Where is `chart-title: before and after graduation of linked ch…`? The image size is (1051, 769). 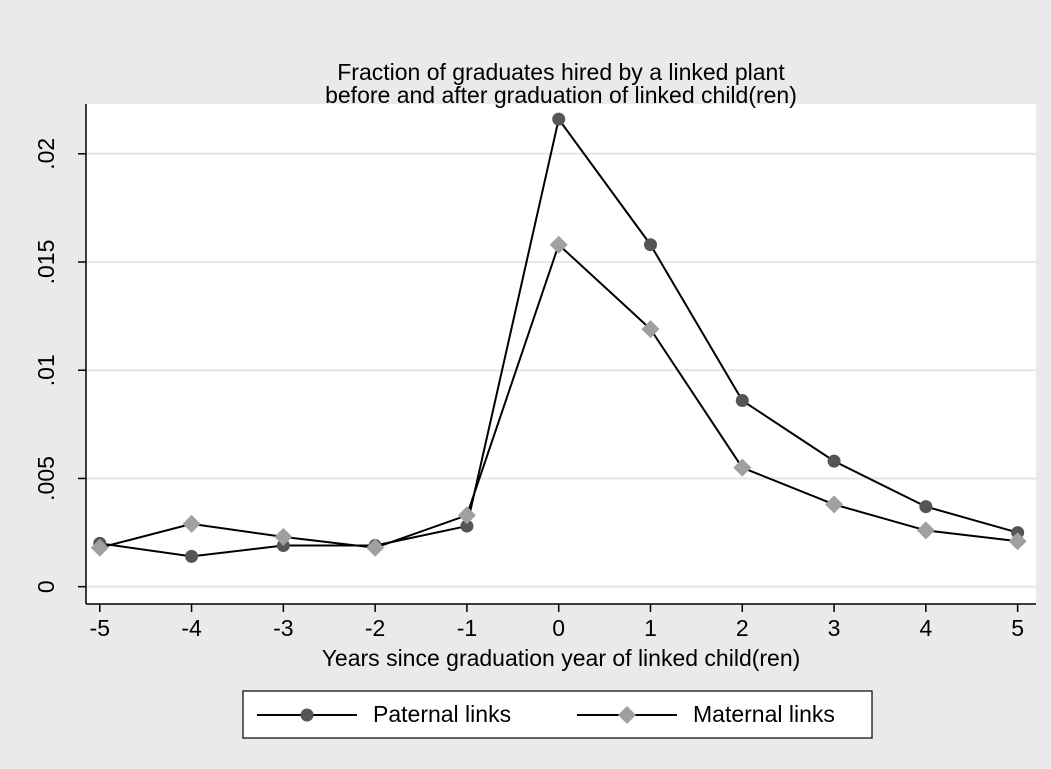 chart-title: before and after graduation of linked ch… is located at coordinates (561, 95).